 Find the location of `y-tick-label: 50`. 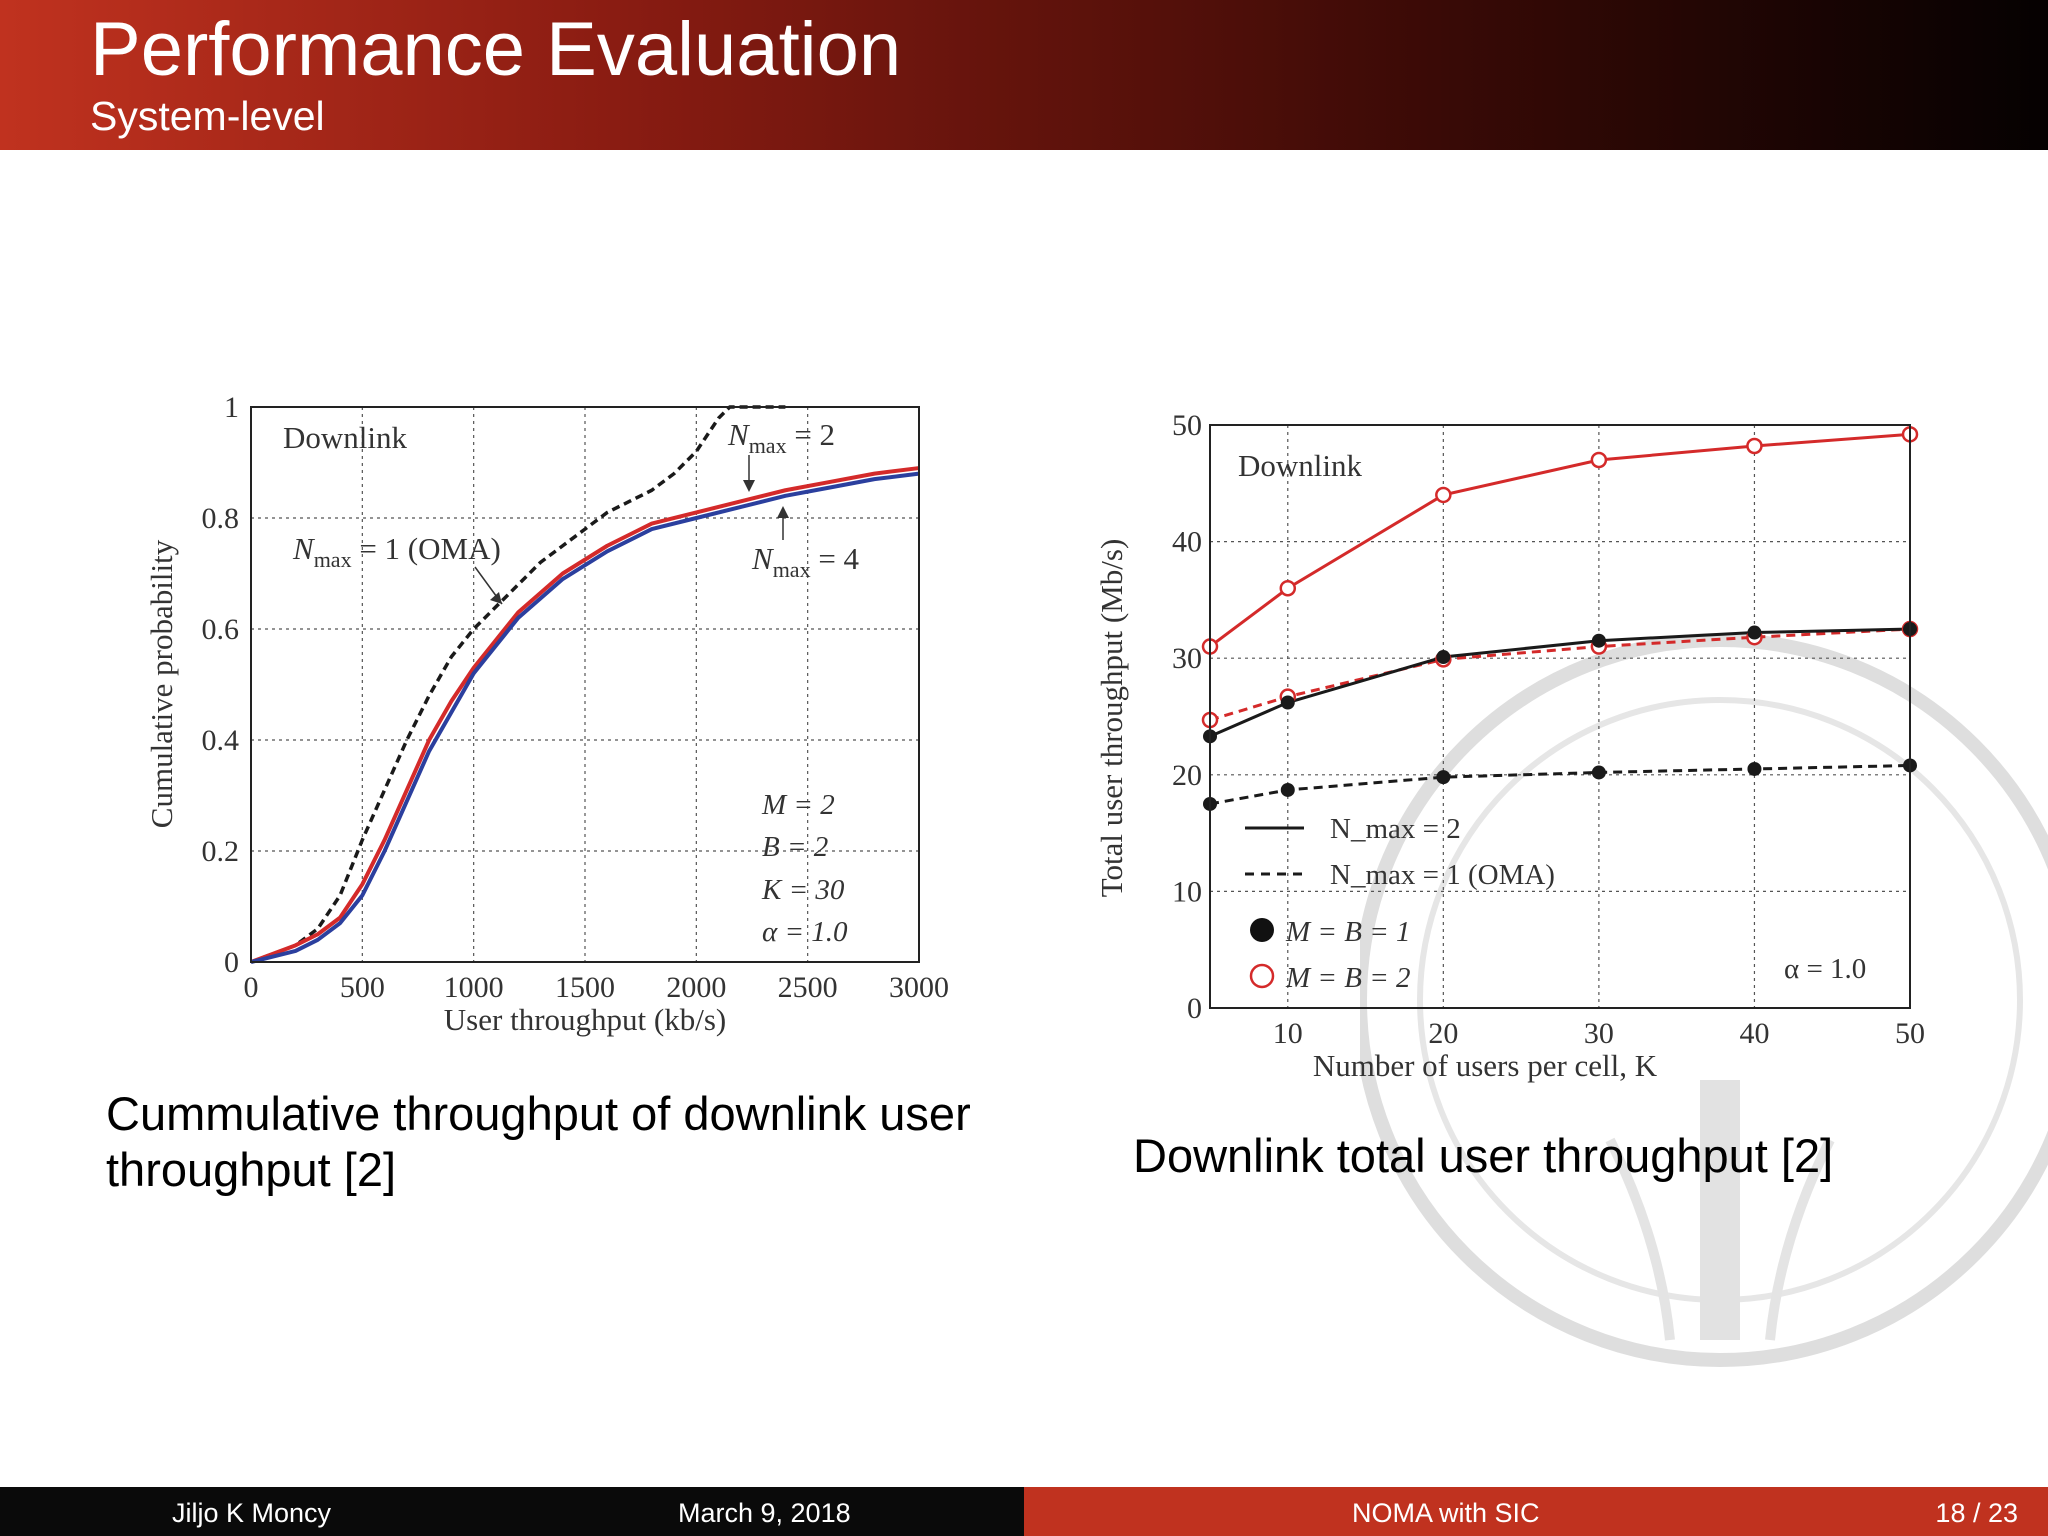

y-tick-label: 50 is located at coordinates (1187, 425).